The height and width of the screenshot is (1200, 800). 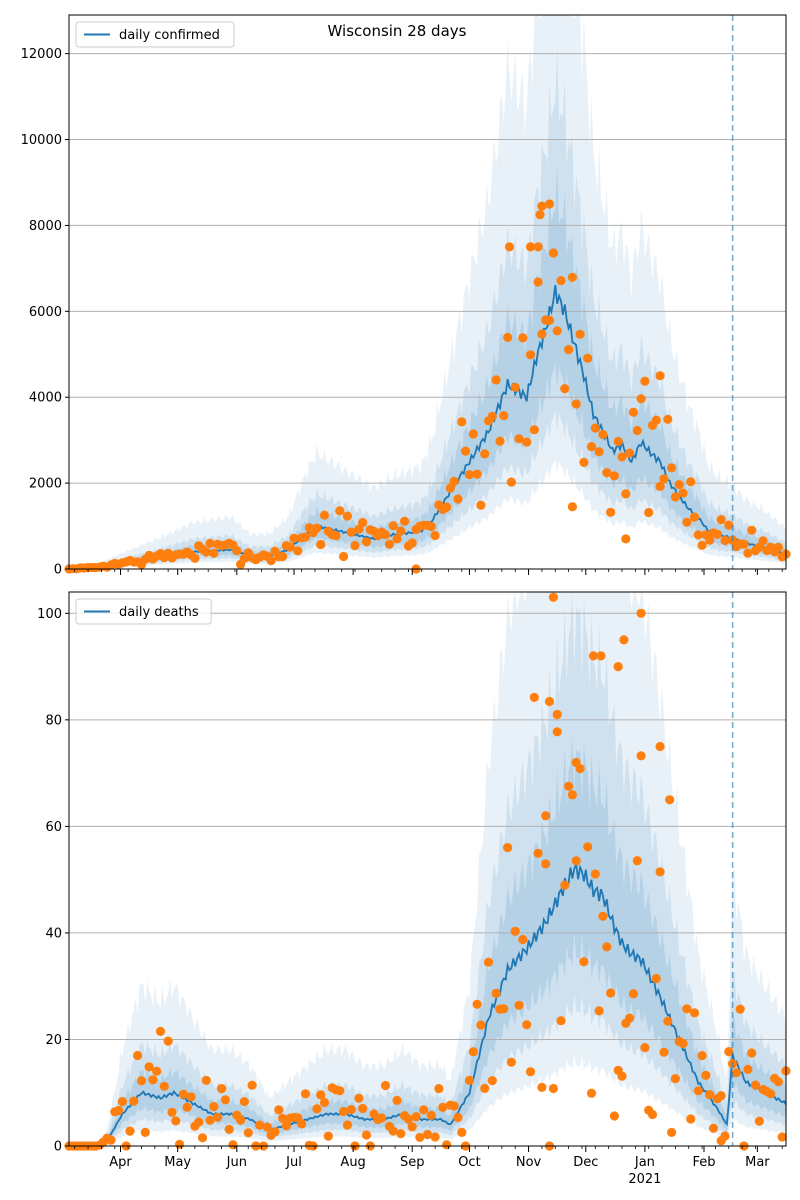 What do you see at coordinates (397, 31) in the screenshot?
I see `chart-title: Wisconsin 28 days` at bounding box center [397, 31].